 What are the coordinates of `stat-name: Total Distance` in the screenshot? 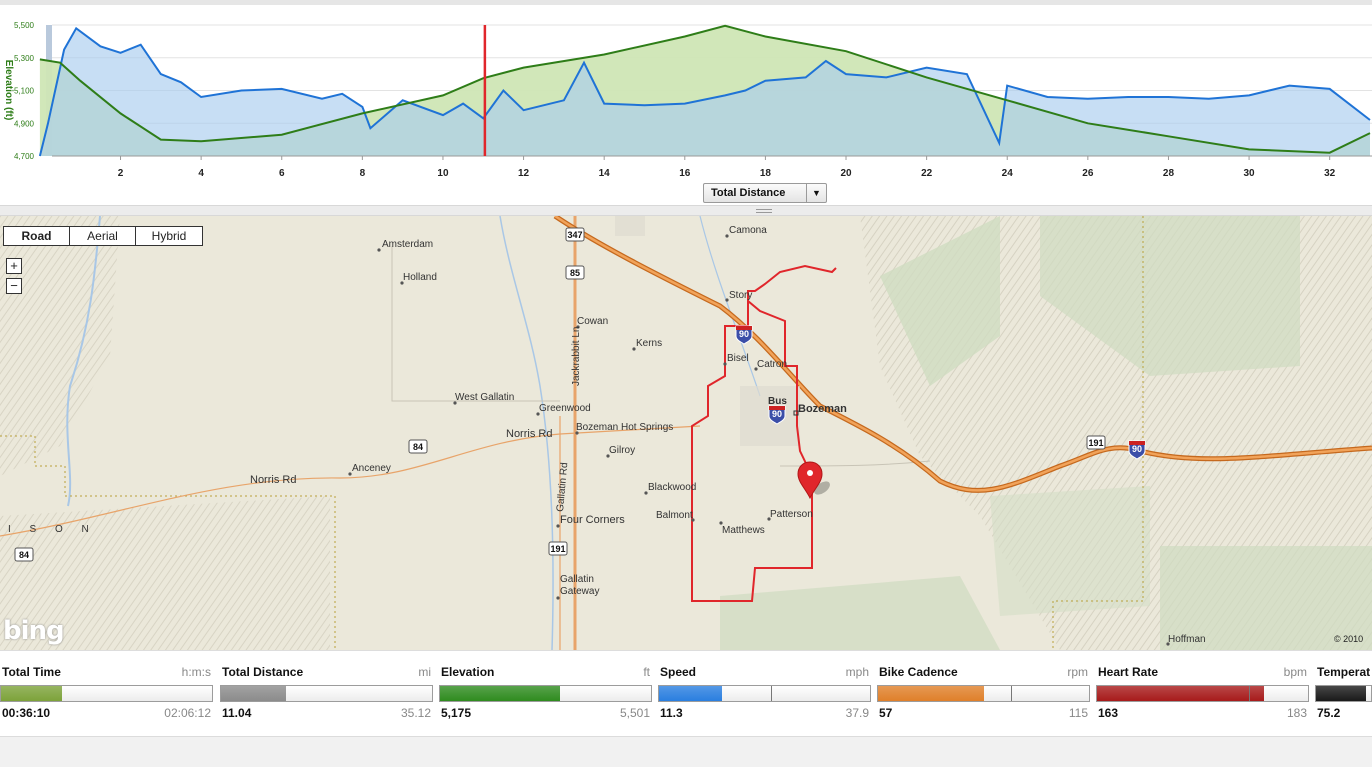 It's located at (263, 672).